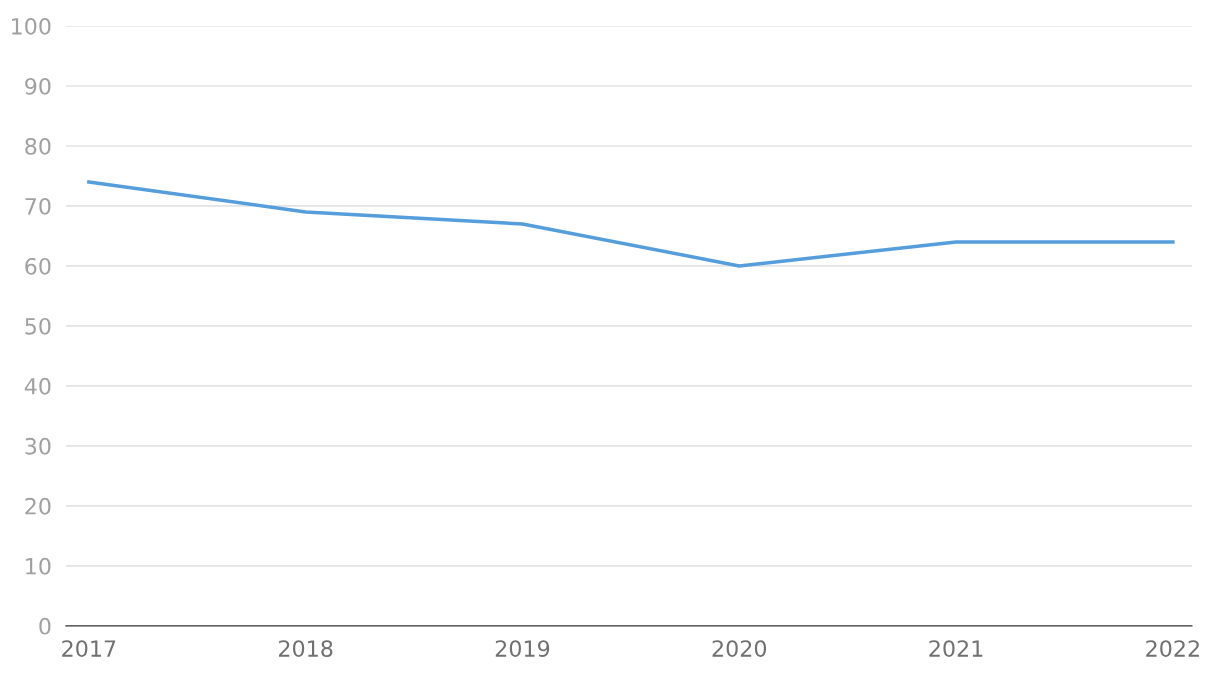  Describe the element at coordinates (38, 86) in the screenshot. I see `y-tick-label: 90` at that location.